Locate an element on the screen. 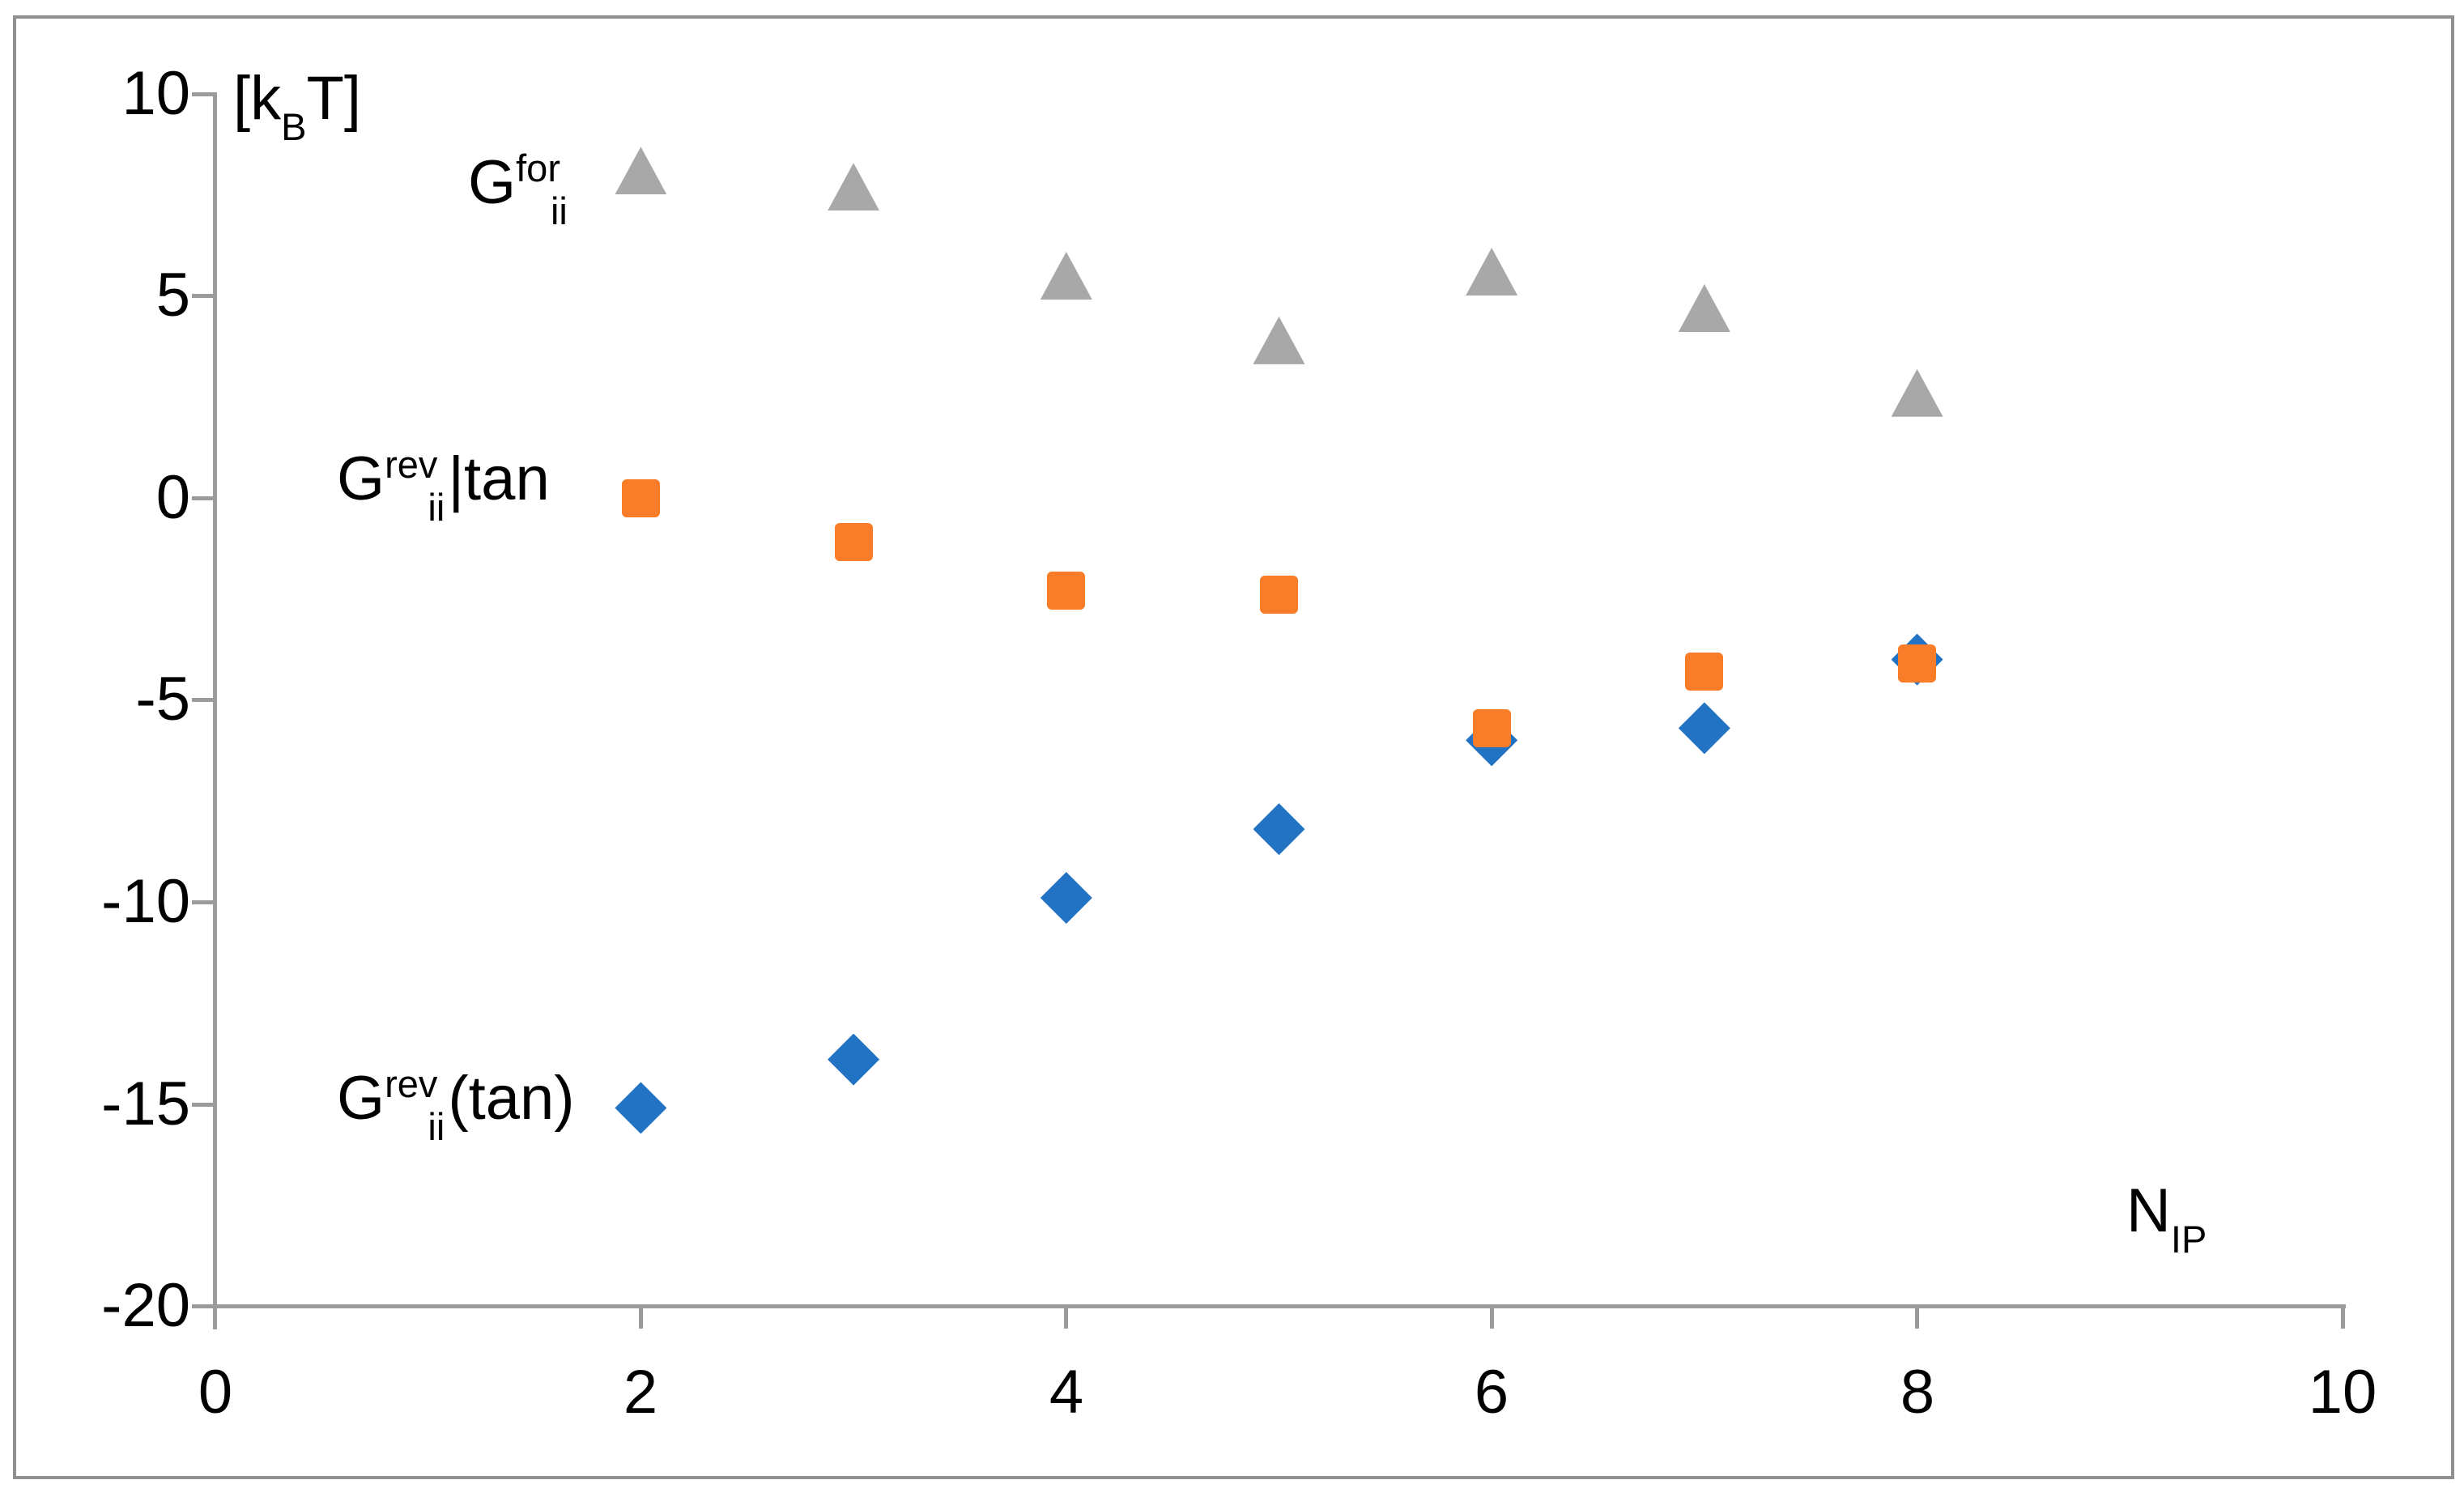 This screenshot has width=2464, height=1497. y-unit-label: [kBT] is located at coordinates (297, 107).